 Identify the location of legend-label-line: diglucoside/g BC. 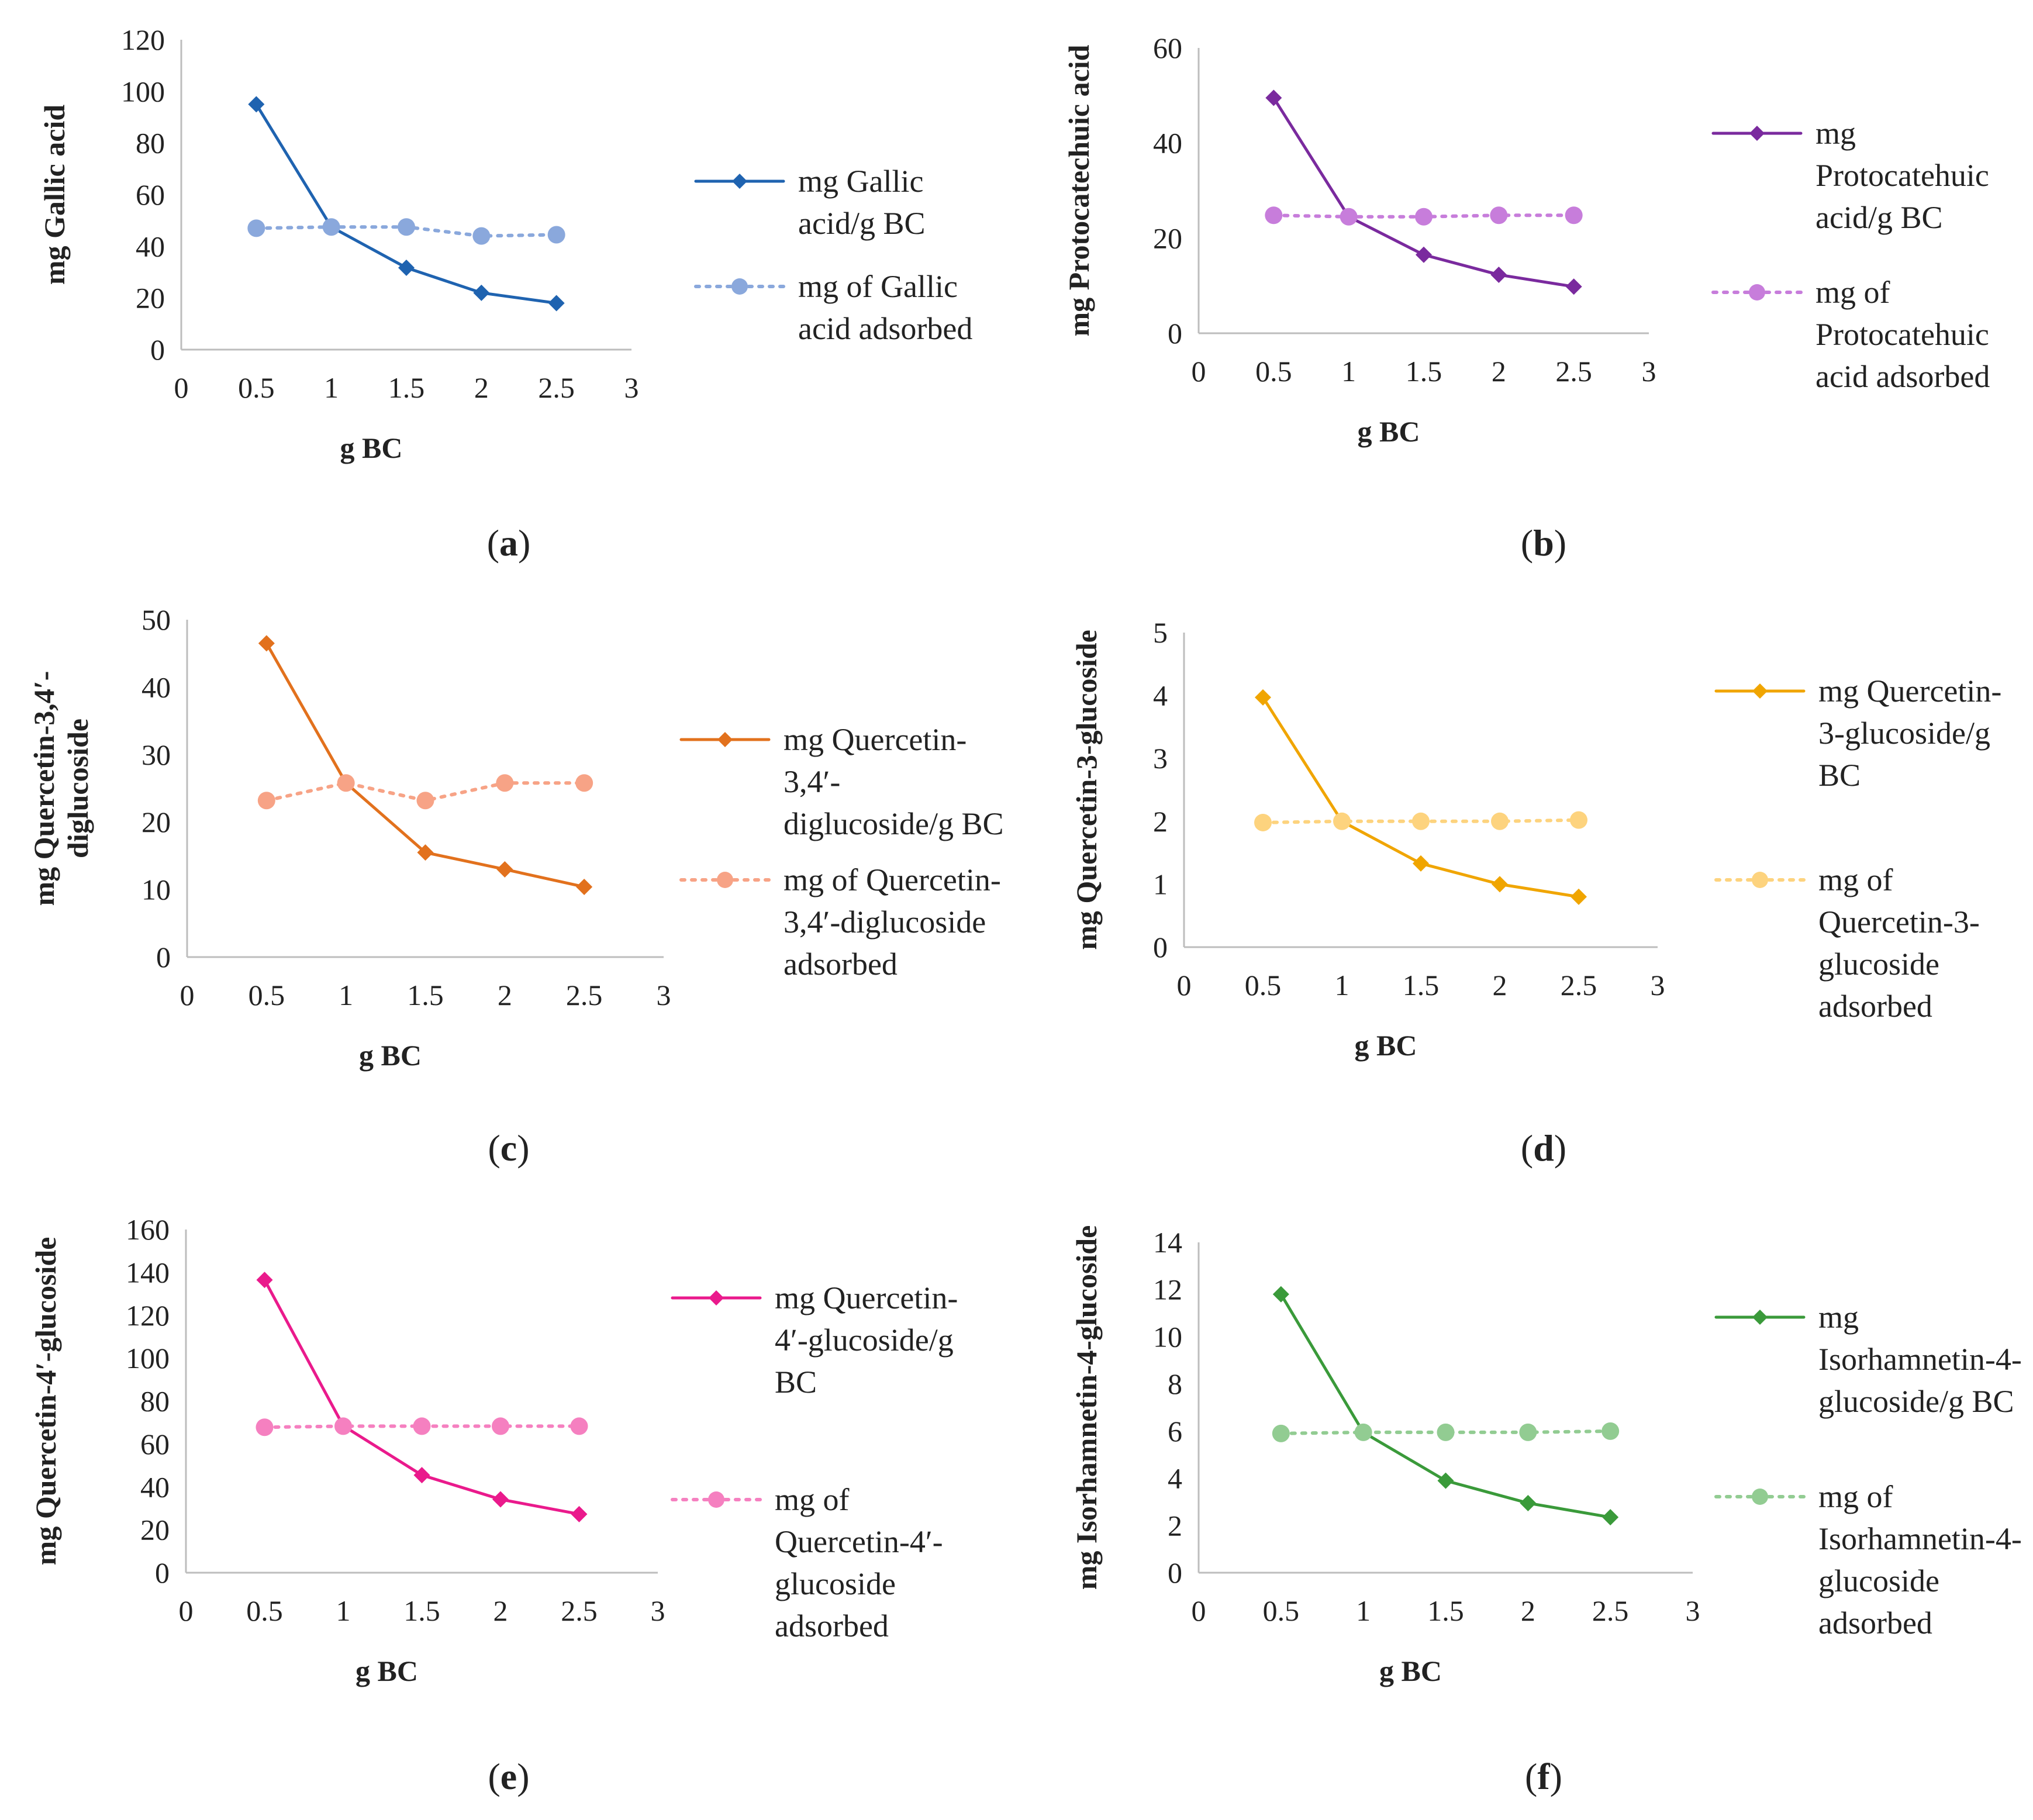
(894, 823).